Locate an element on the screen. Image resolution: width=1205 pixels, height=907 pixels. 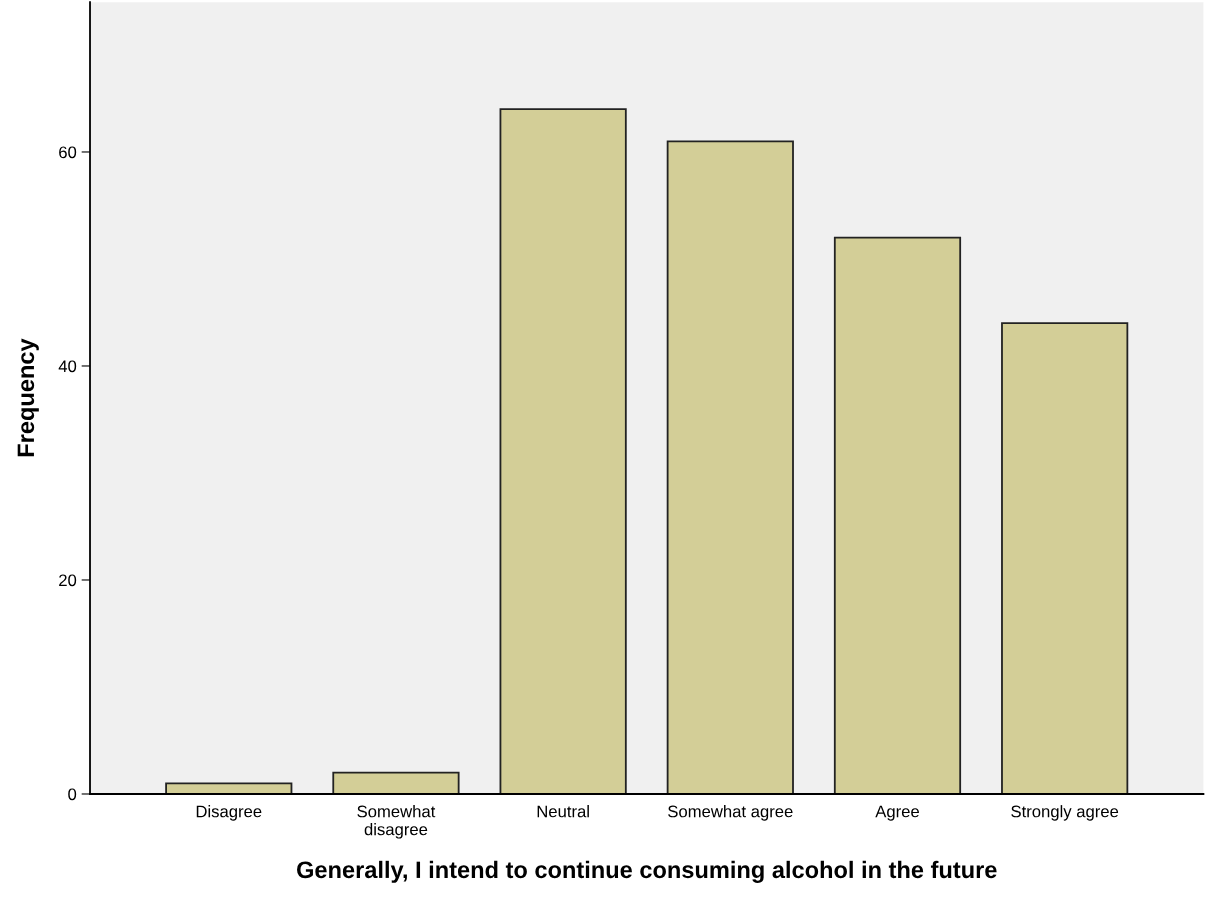
x-tick-label: Neutral is located at coordinates (563, 811).